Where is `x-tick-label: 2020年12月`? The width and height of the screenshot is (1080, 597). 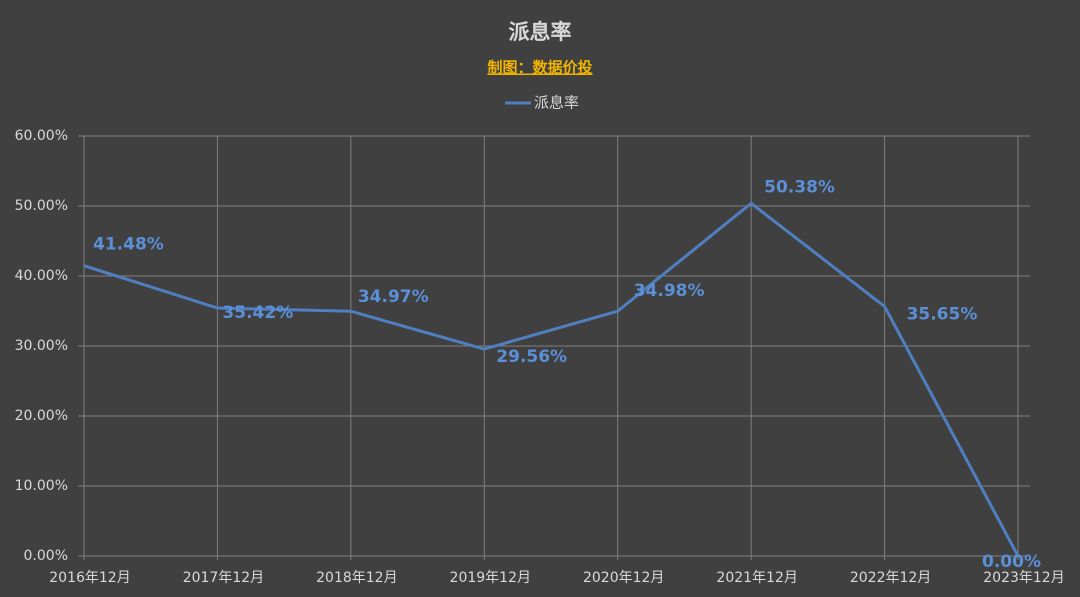
x-tick-label: 2020年12月 is located at coordinates (623, 578).